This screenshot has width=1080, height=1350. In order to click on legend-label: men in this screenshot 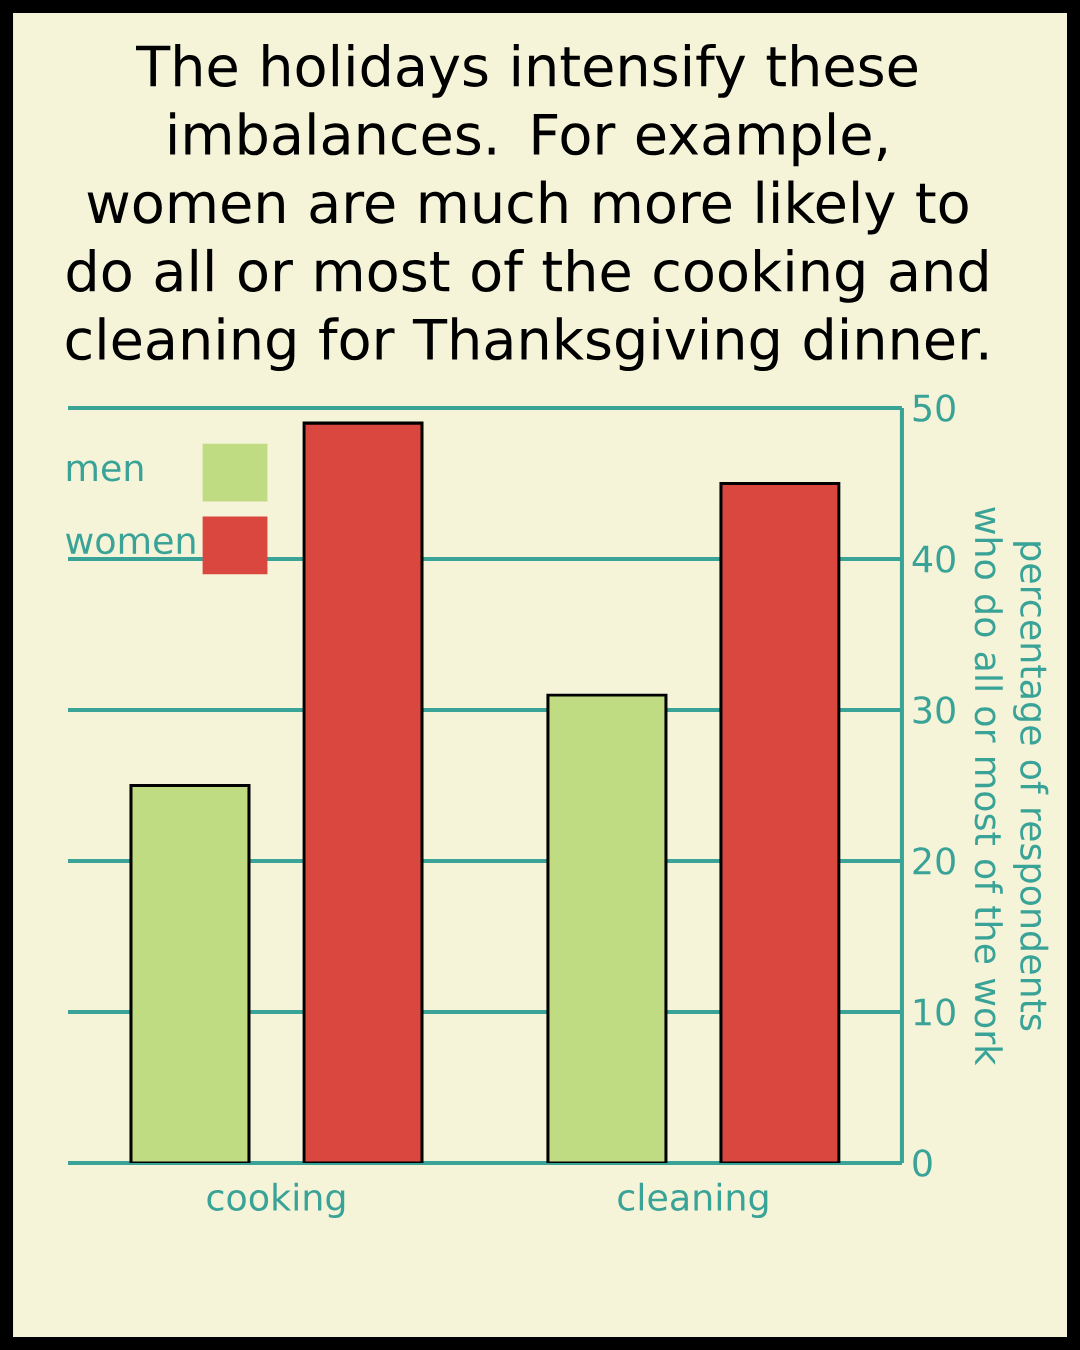, I will do `click(105, 471)`.